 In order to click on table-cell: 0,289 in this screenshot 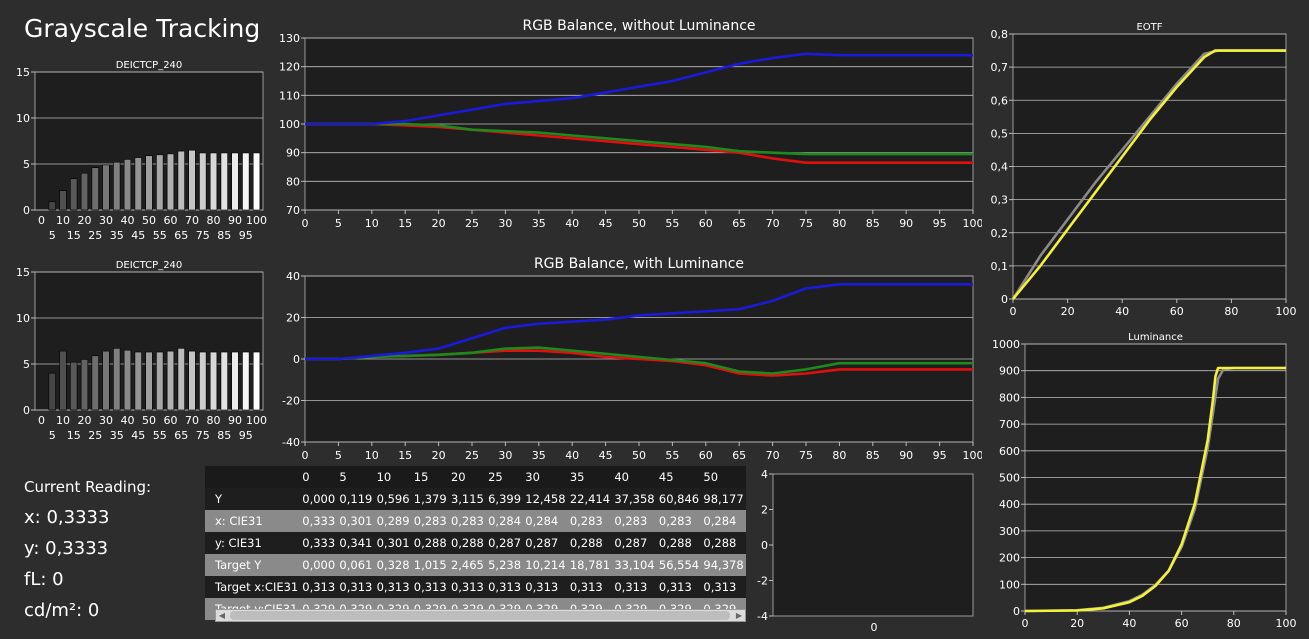, I will do `click(393, 521)`.